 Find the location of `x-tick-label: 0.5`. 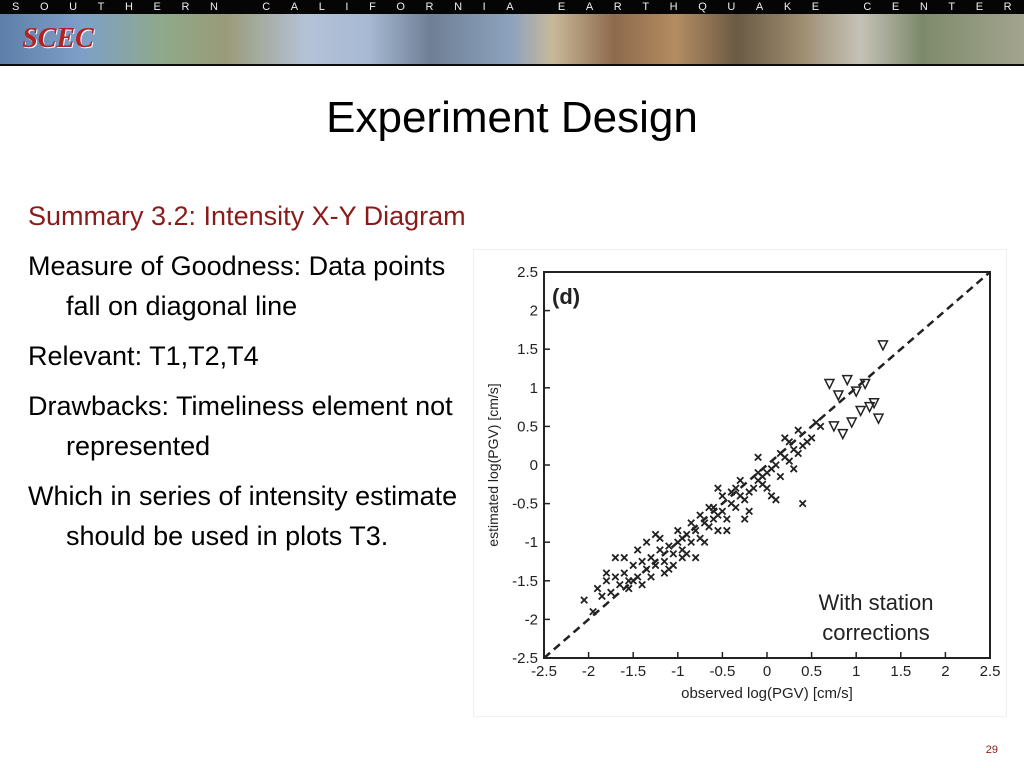

x-tick-label: 0.5 is located at coordinates (811, 671).